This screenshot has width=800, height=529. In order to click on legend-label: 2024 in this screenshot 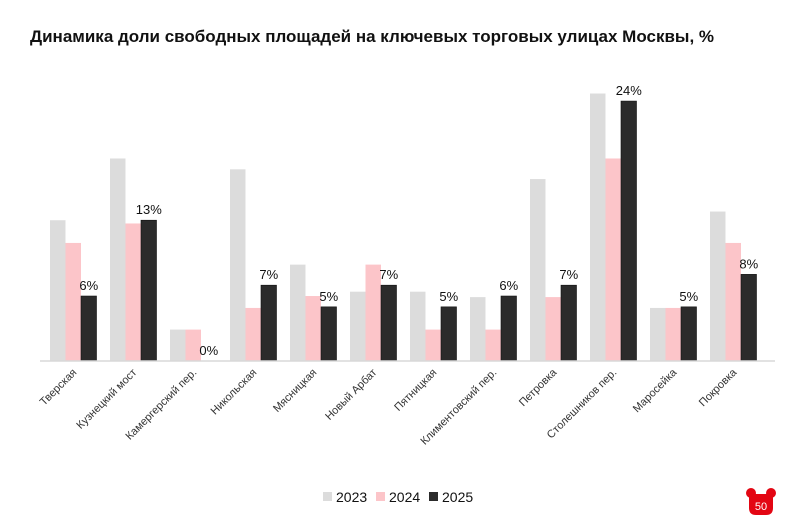, I will do `click(404, 497)`.